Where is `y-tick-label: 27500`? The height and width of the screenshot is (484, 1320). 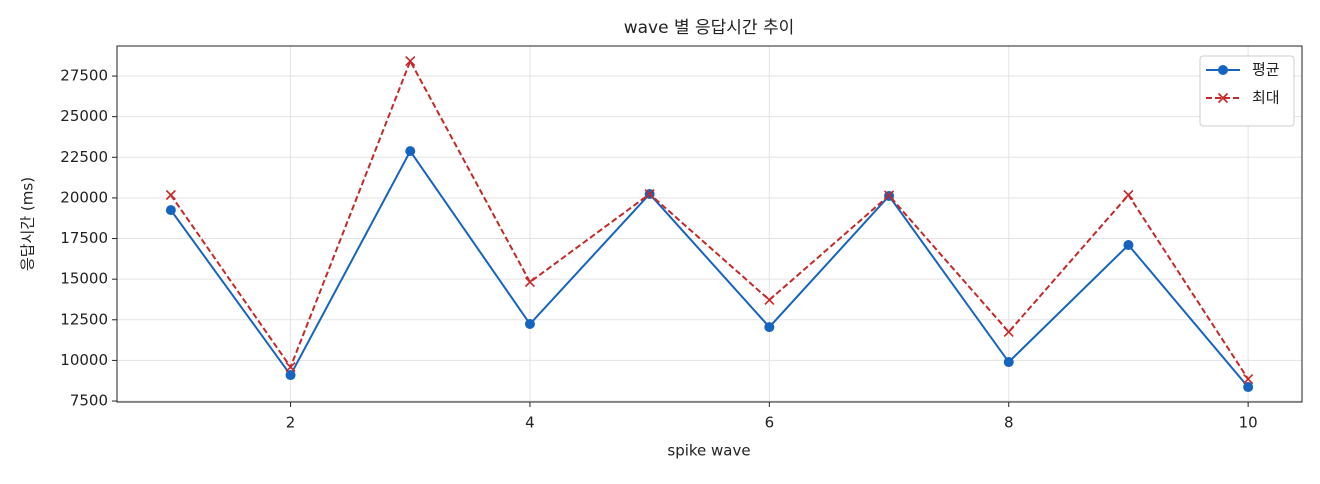 y-tick-label: 27500 is located at coordinates (84, 76).